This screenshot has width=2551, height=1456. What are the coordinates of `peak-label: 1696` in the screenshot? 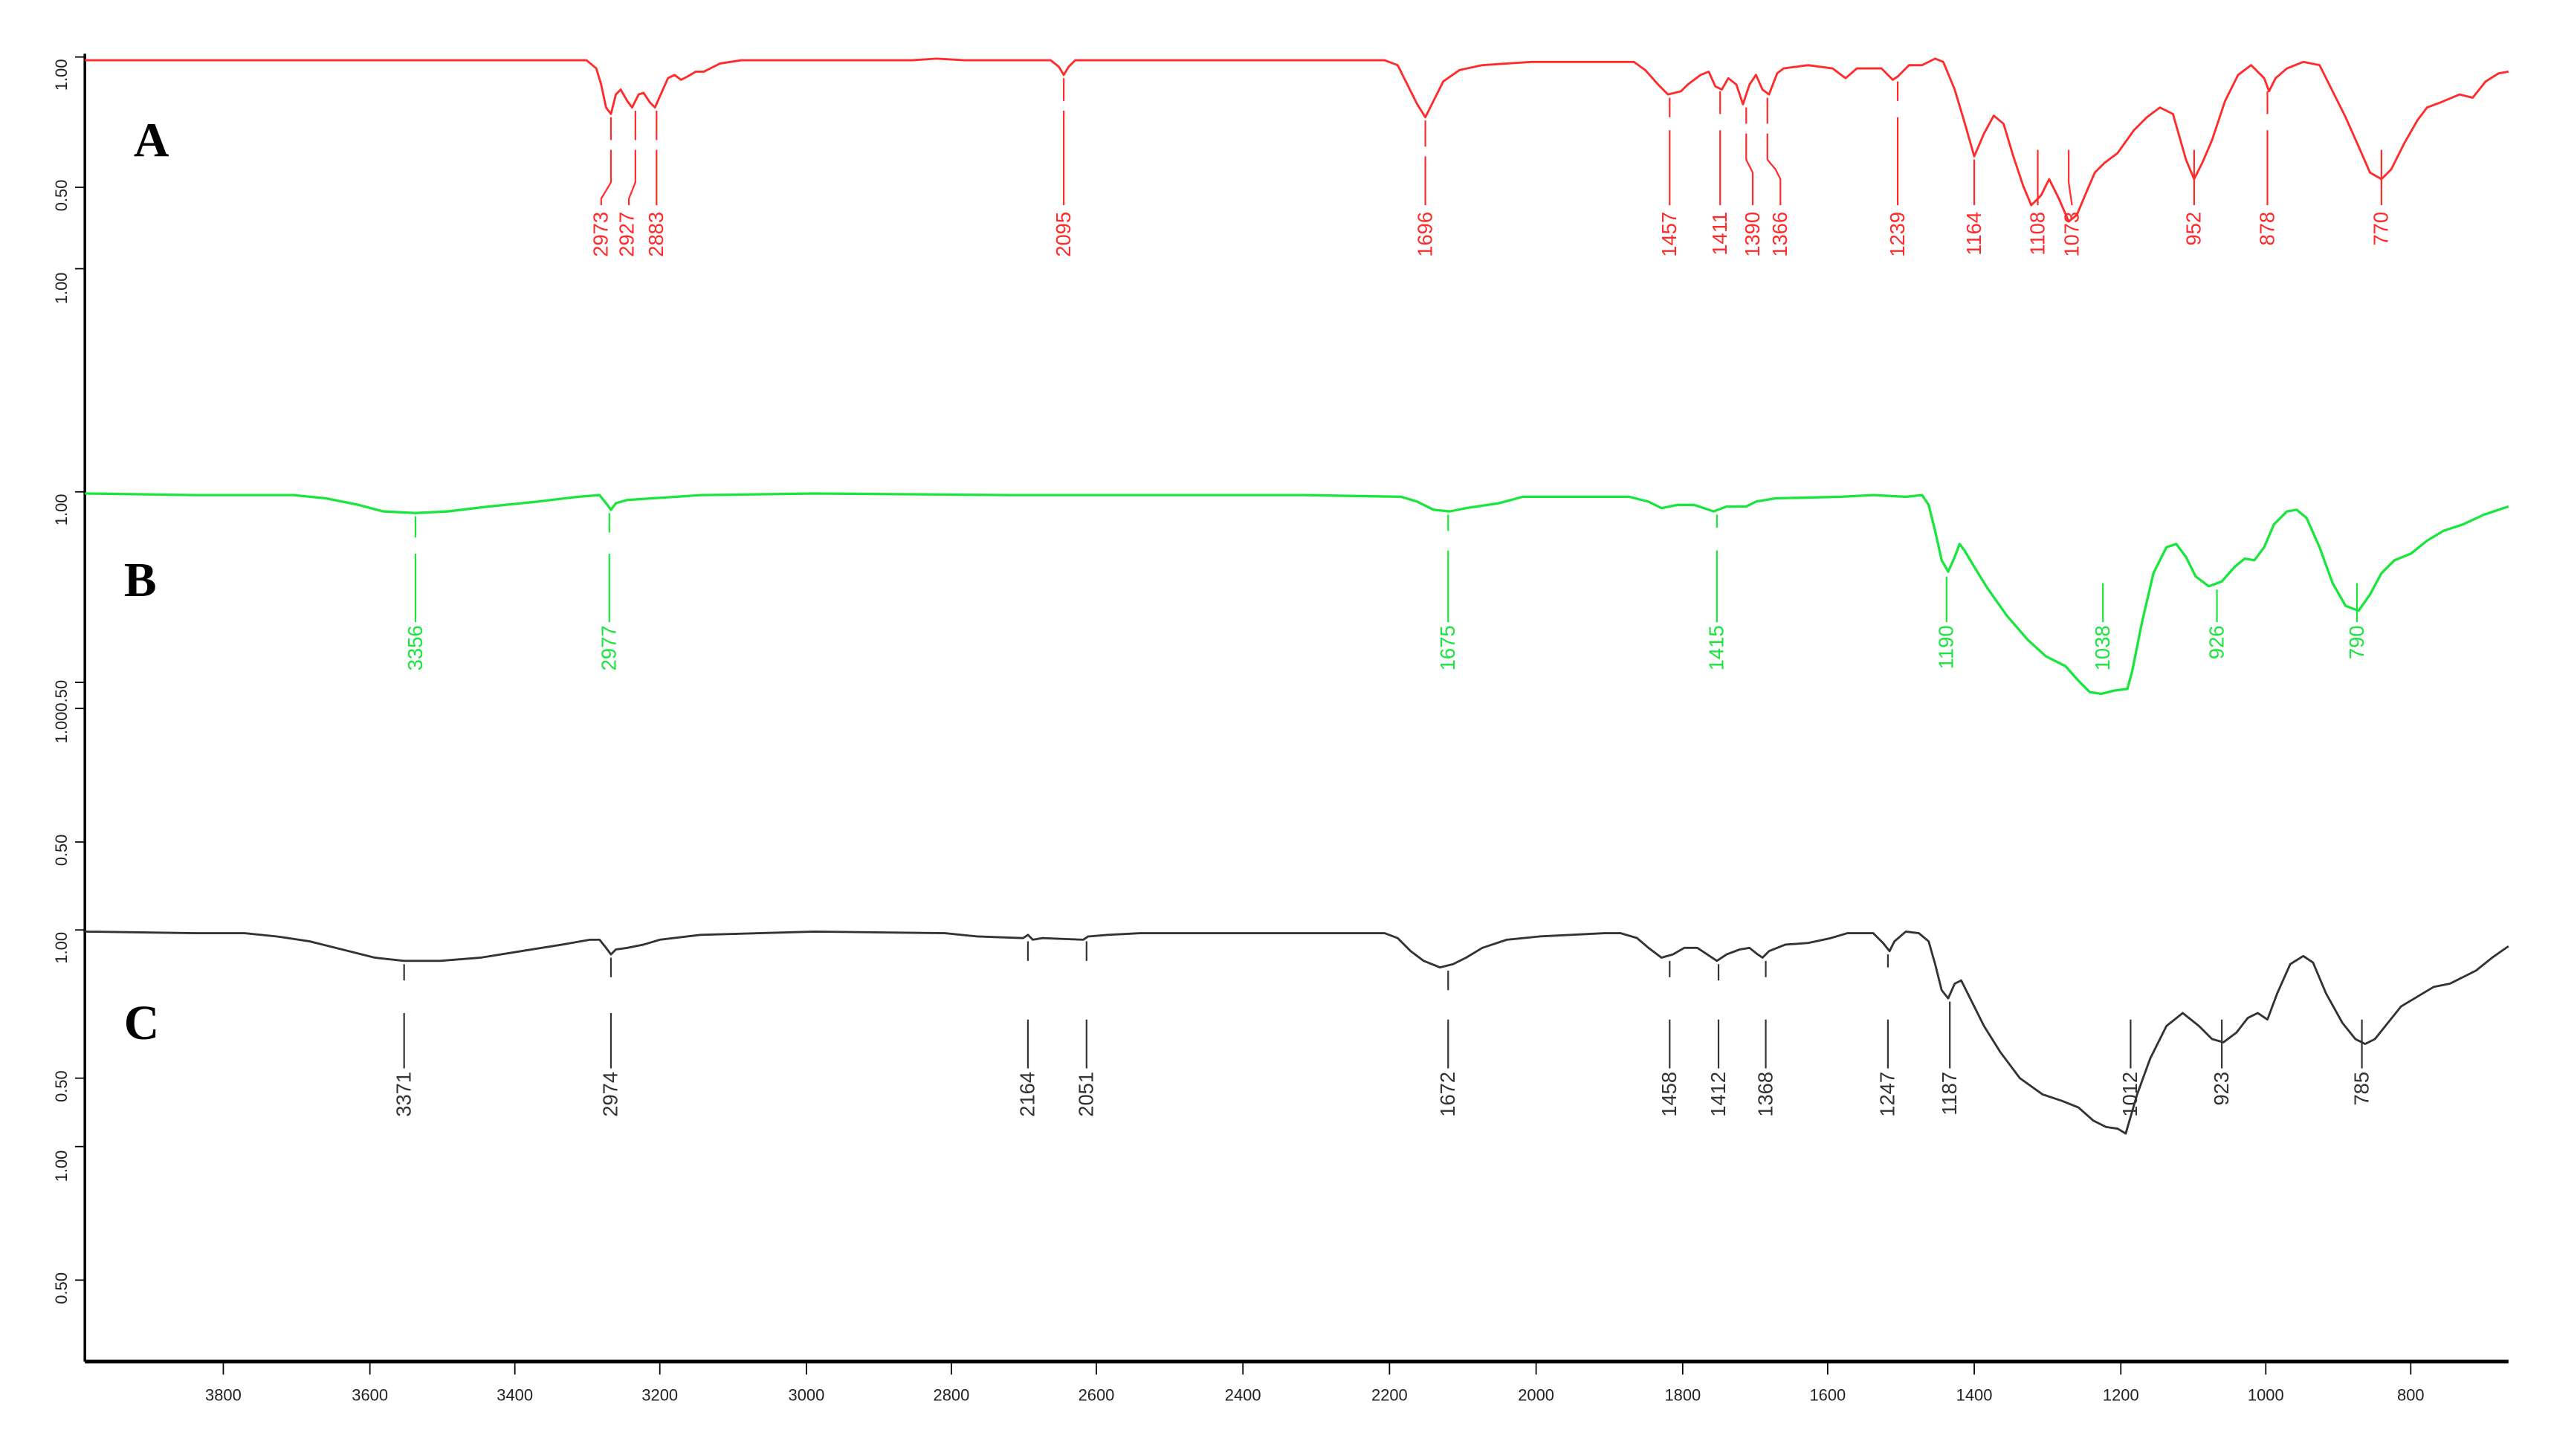 It's located at (1424, 235).